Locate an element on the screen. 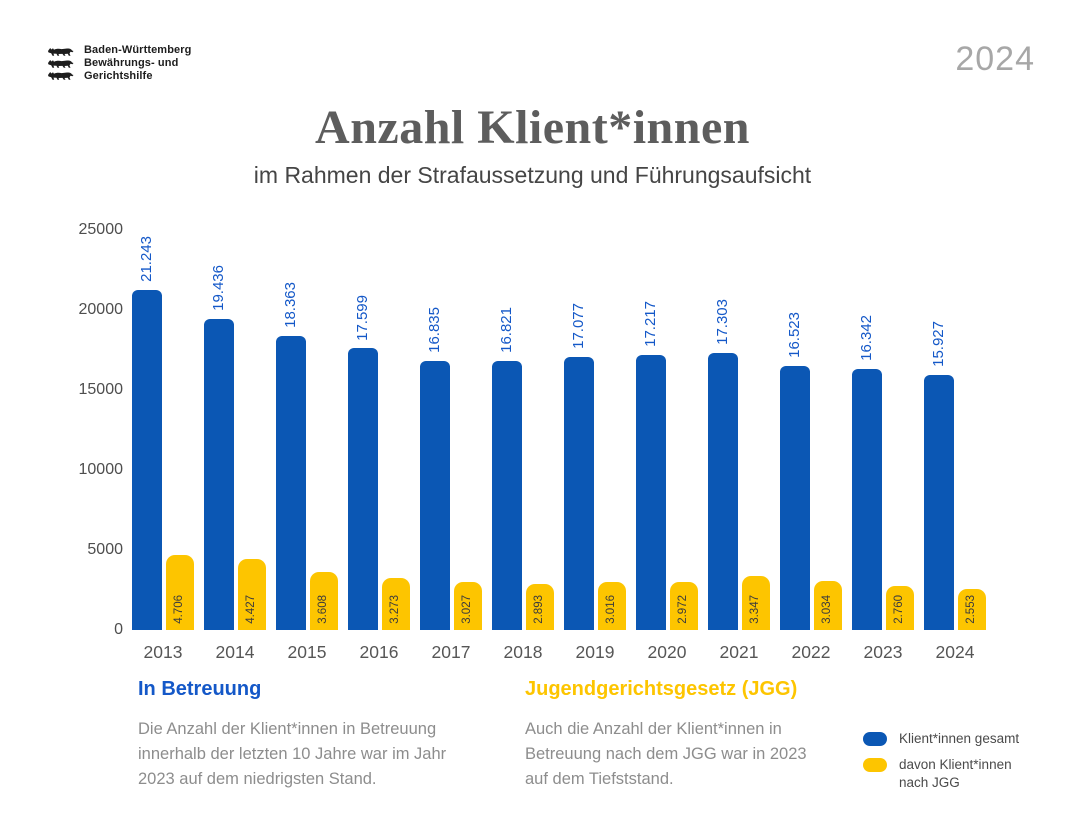 This screenshot has height=833, width=1065. bar-total-value: 15.927 is located at coordinates (938, 344).